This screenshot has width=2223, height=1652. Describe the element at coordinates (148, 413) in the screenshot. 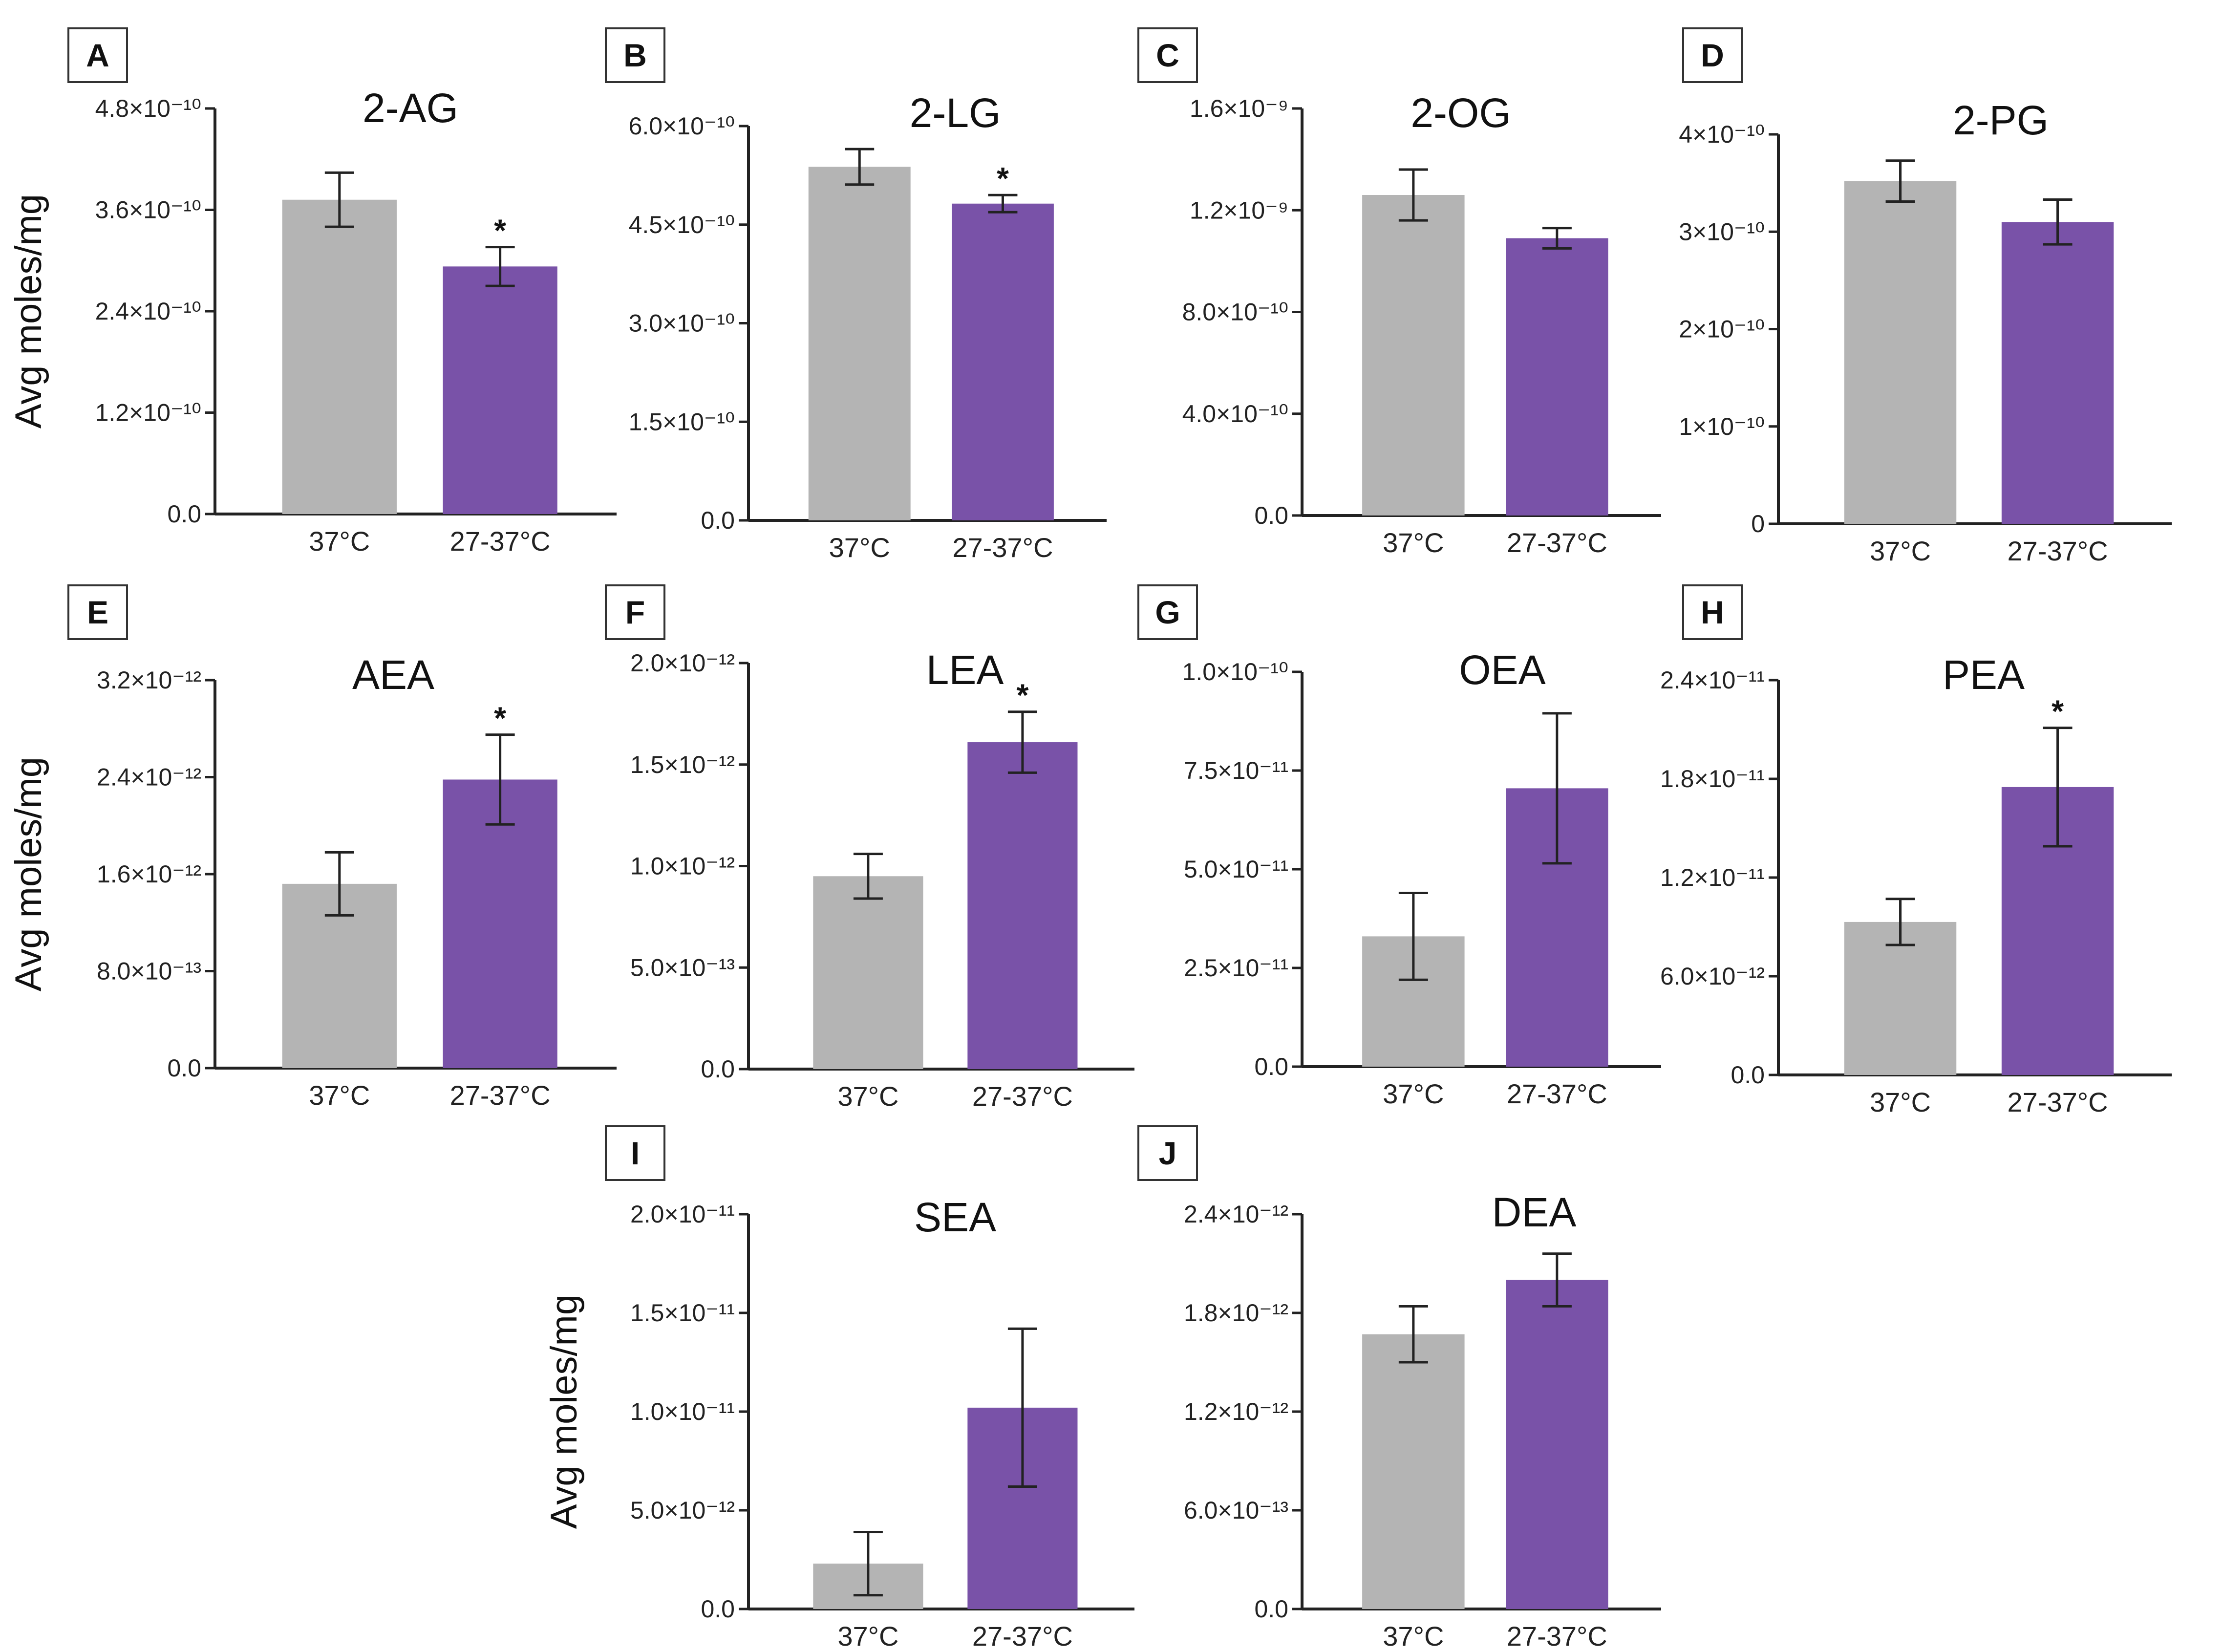

I see `y-tick-label: 1.2×10⁻¹⁰` at that location.